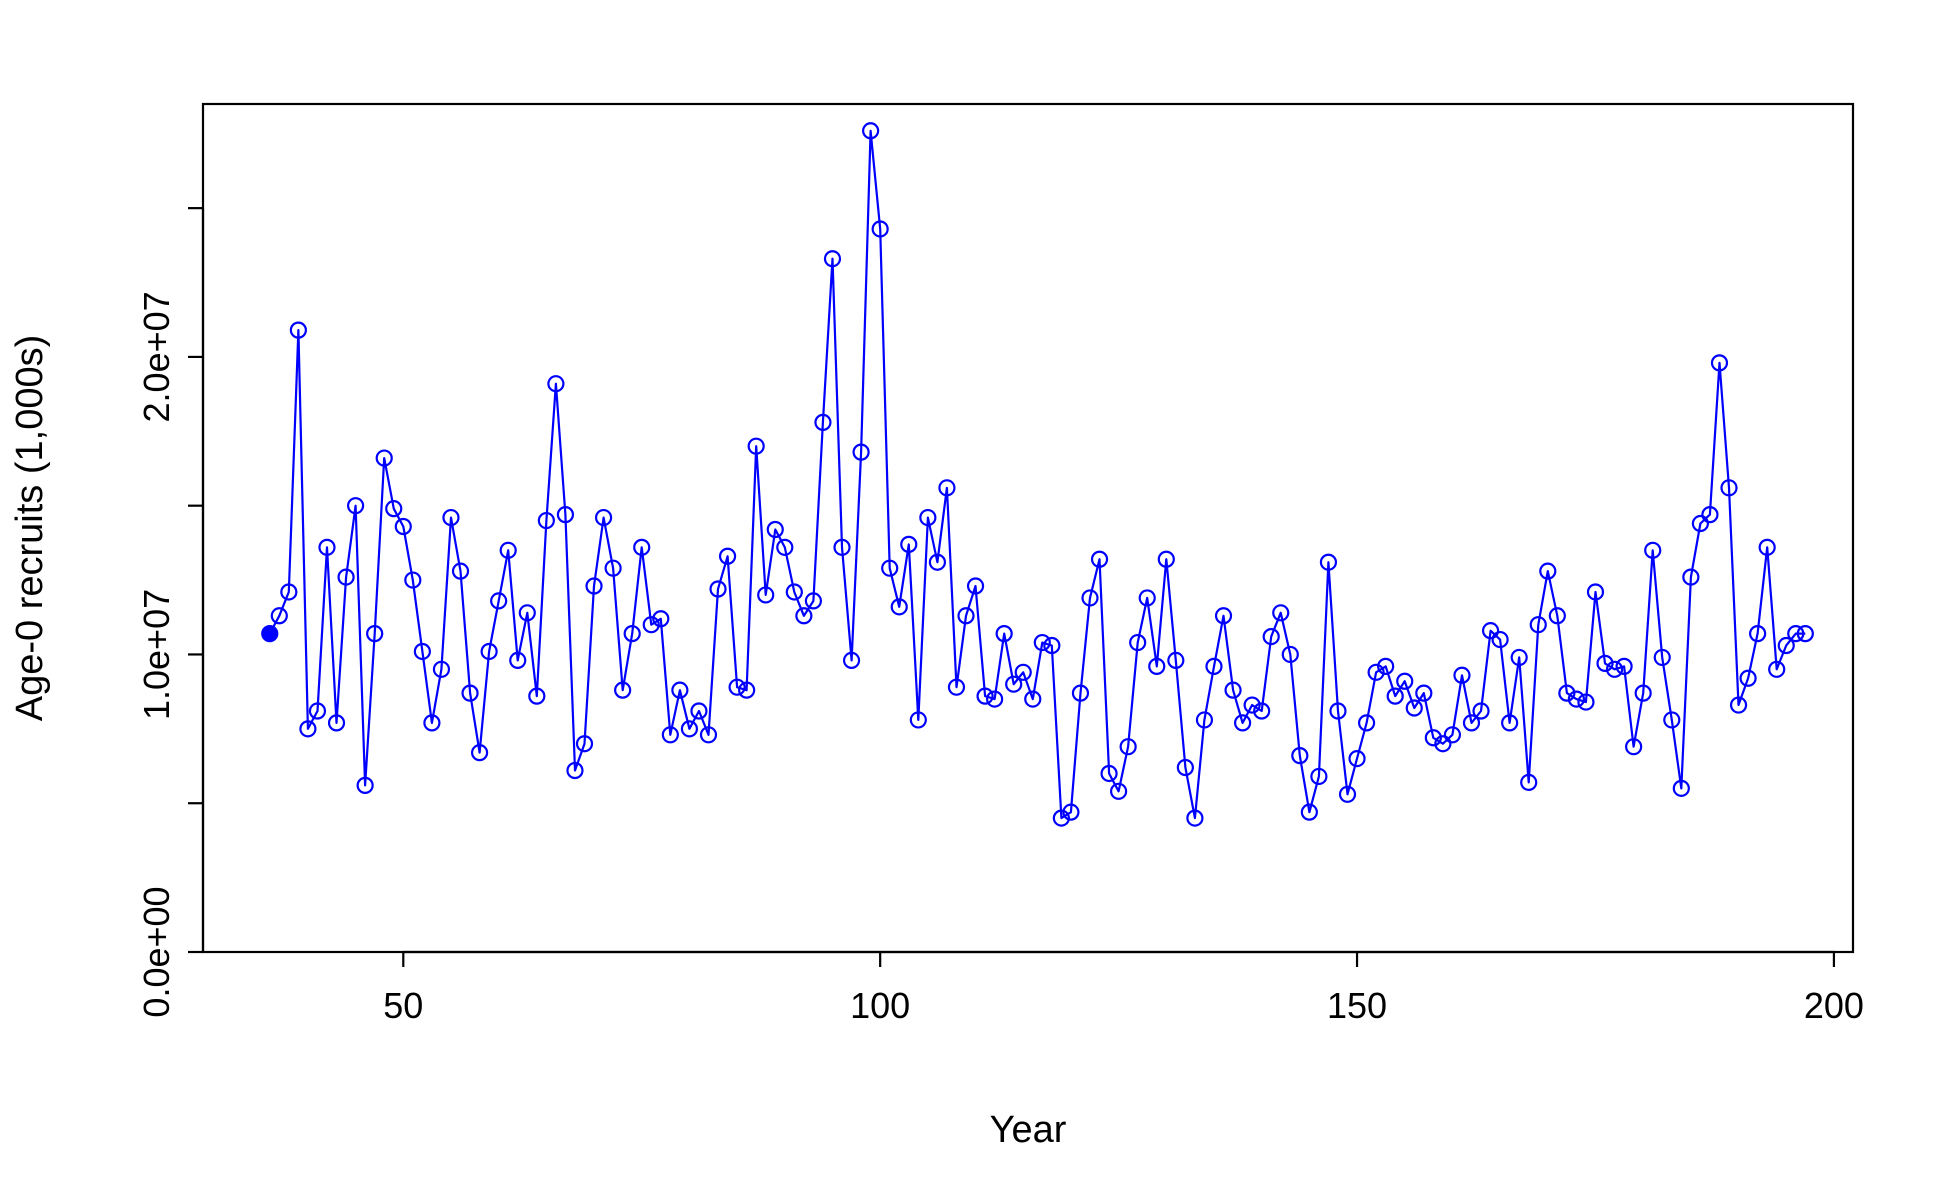 The image size is (1950, 1200). Describe the element at coordinates (156, 356) in the screenshot. I see `y-tick-label: 2.0e+07` at that location.